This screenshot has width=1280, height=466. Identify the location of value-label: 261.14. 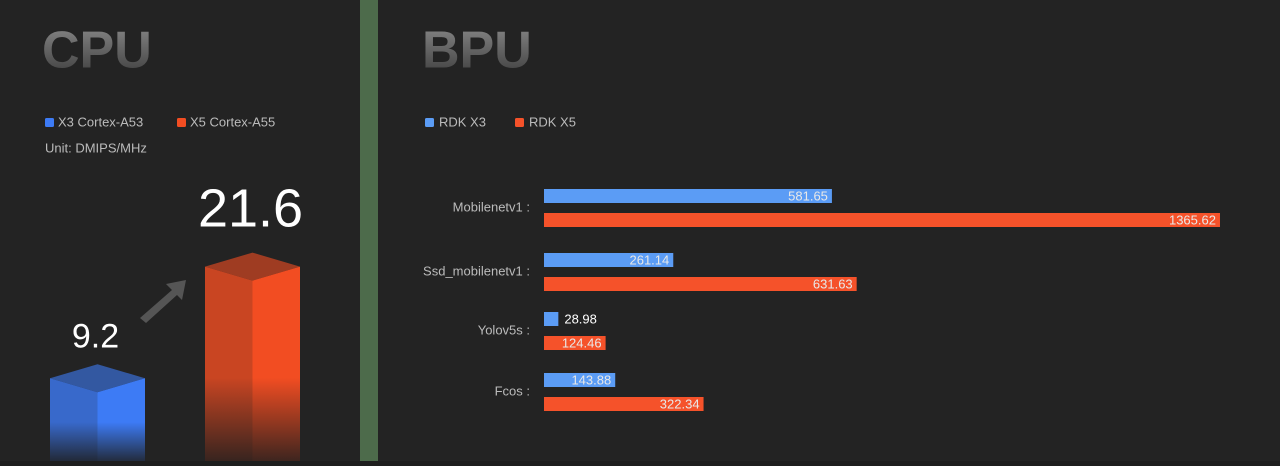
(649, 259).